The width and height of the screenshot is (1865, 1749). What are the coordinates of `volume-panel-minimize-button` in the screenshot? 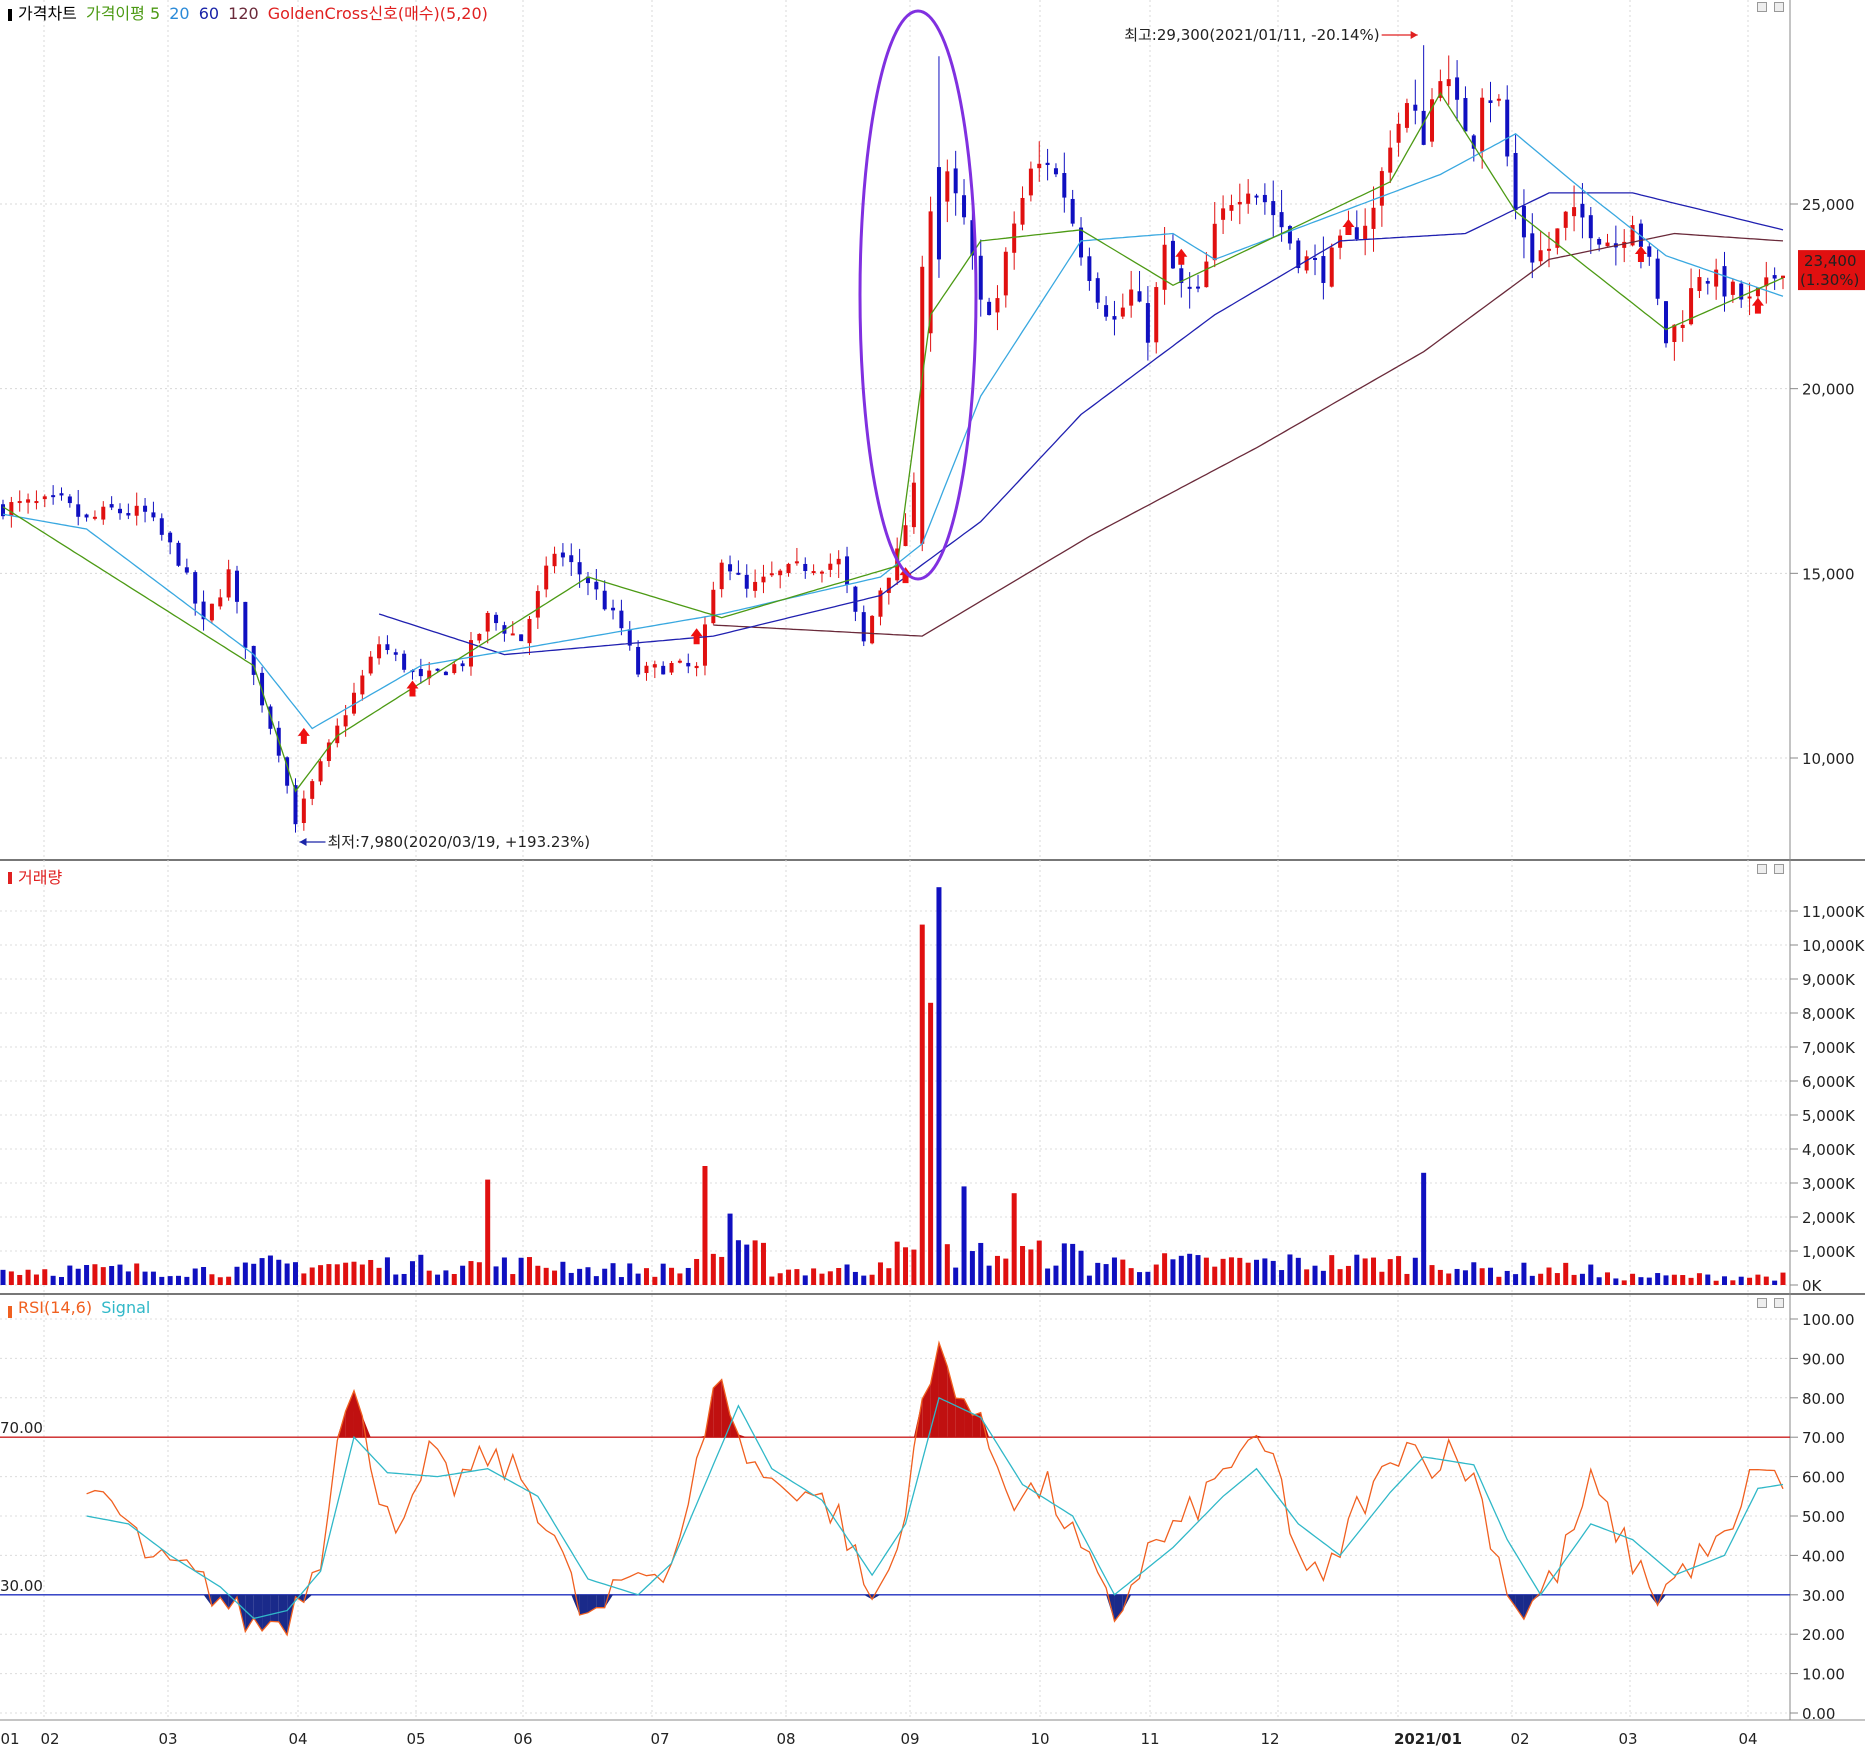 It's located at (1762, 869).